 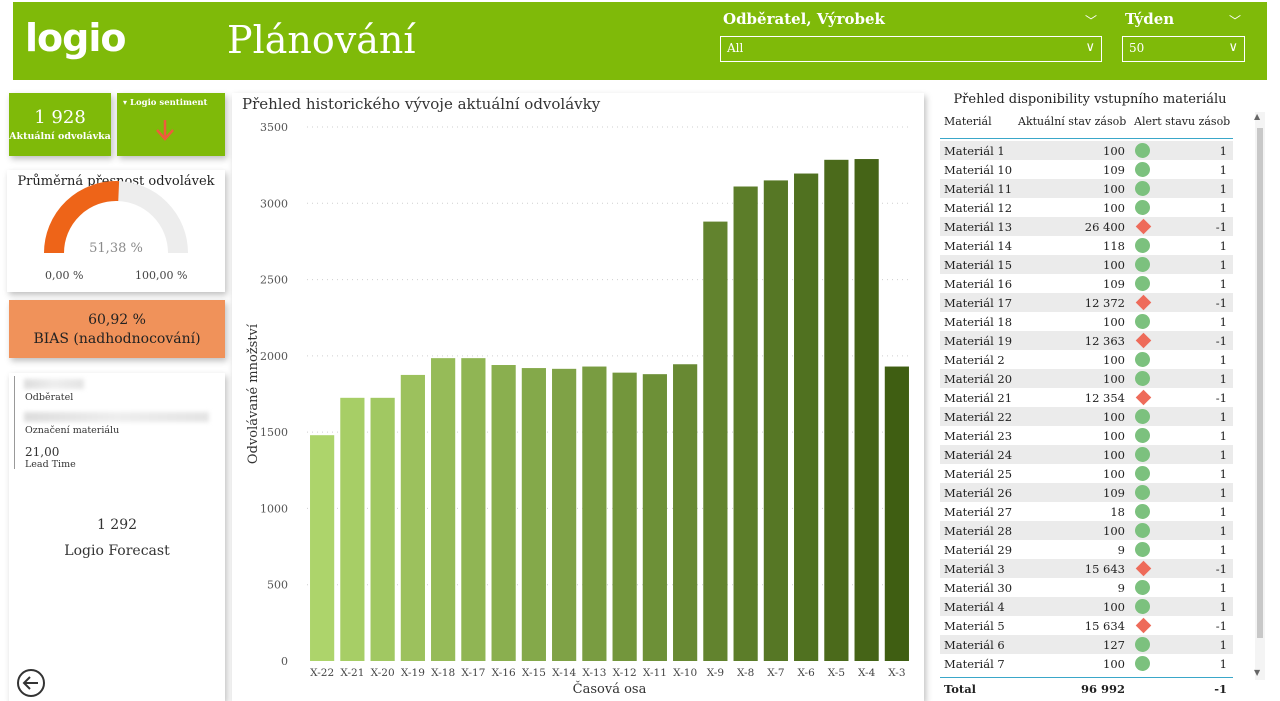 I want to click on gauge-min: 0,00 %, so click(x=64, y=275).